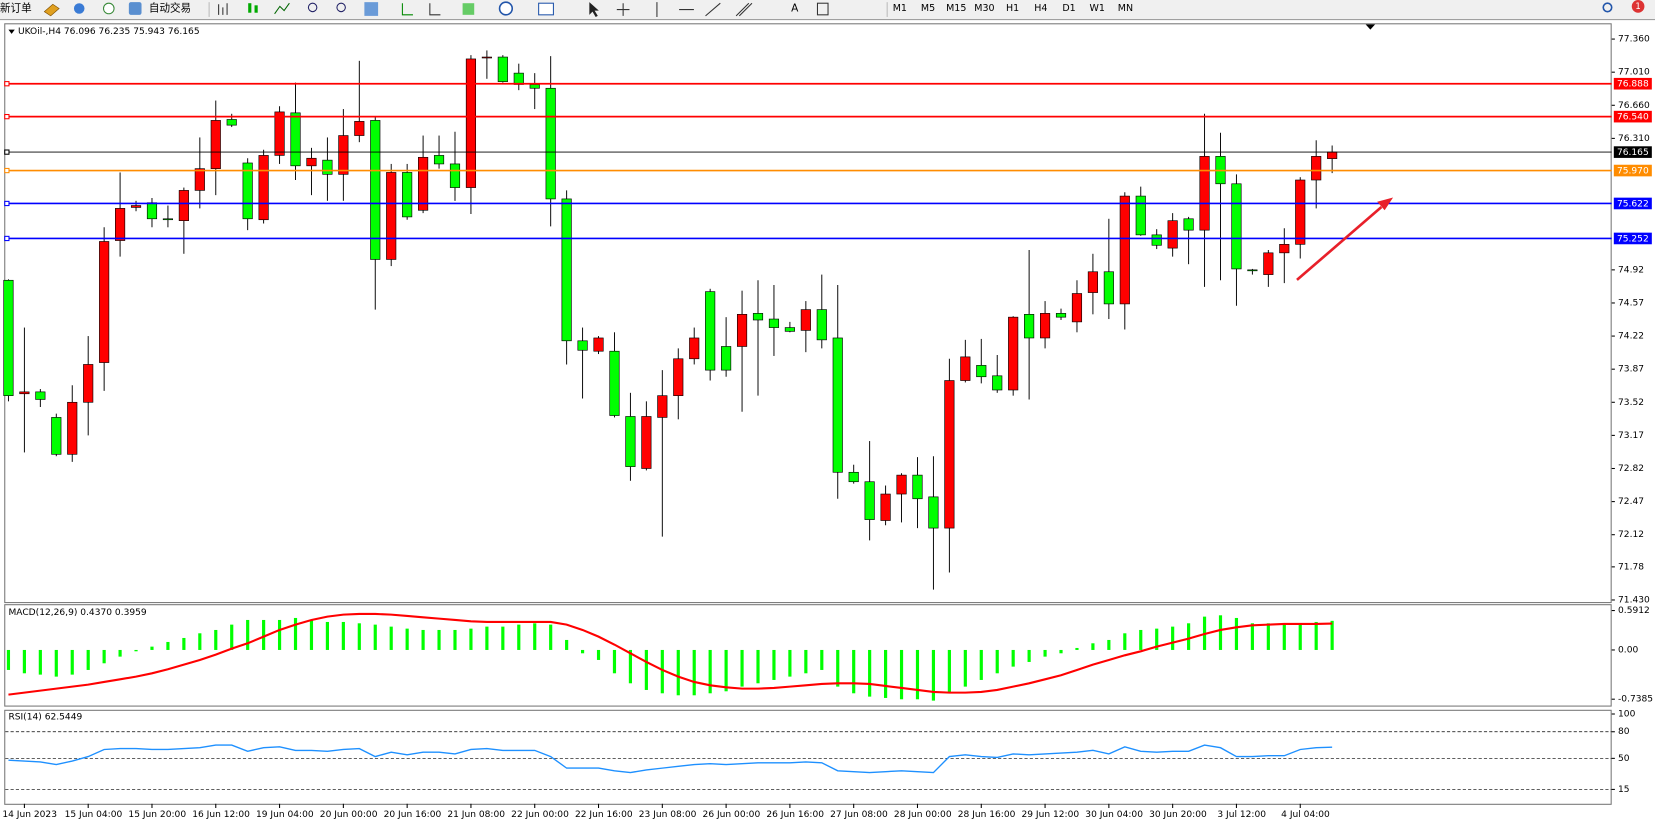 This screenshot has height=826, width=1655. I want to click on search-icon, so click(1607, 7).